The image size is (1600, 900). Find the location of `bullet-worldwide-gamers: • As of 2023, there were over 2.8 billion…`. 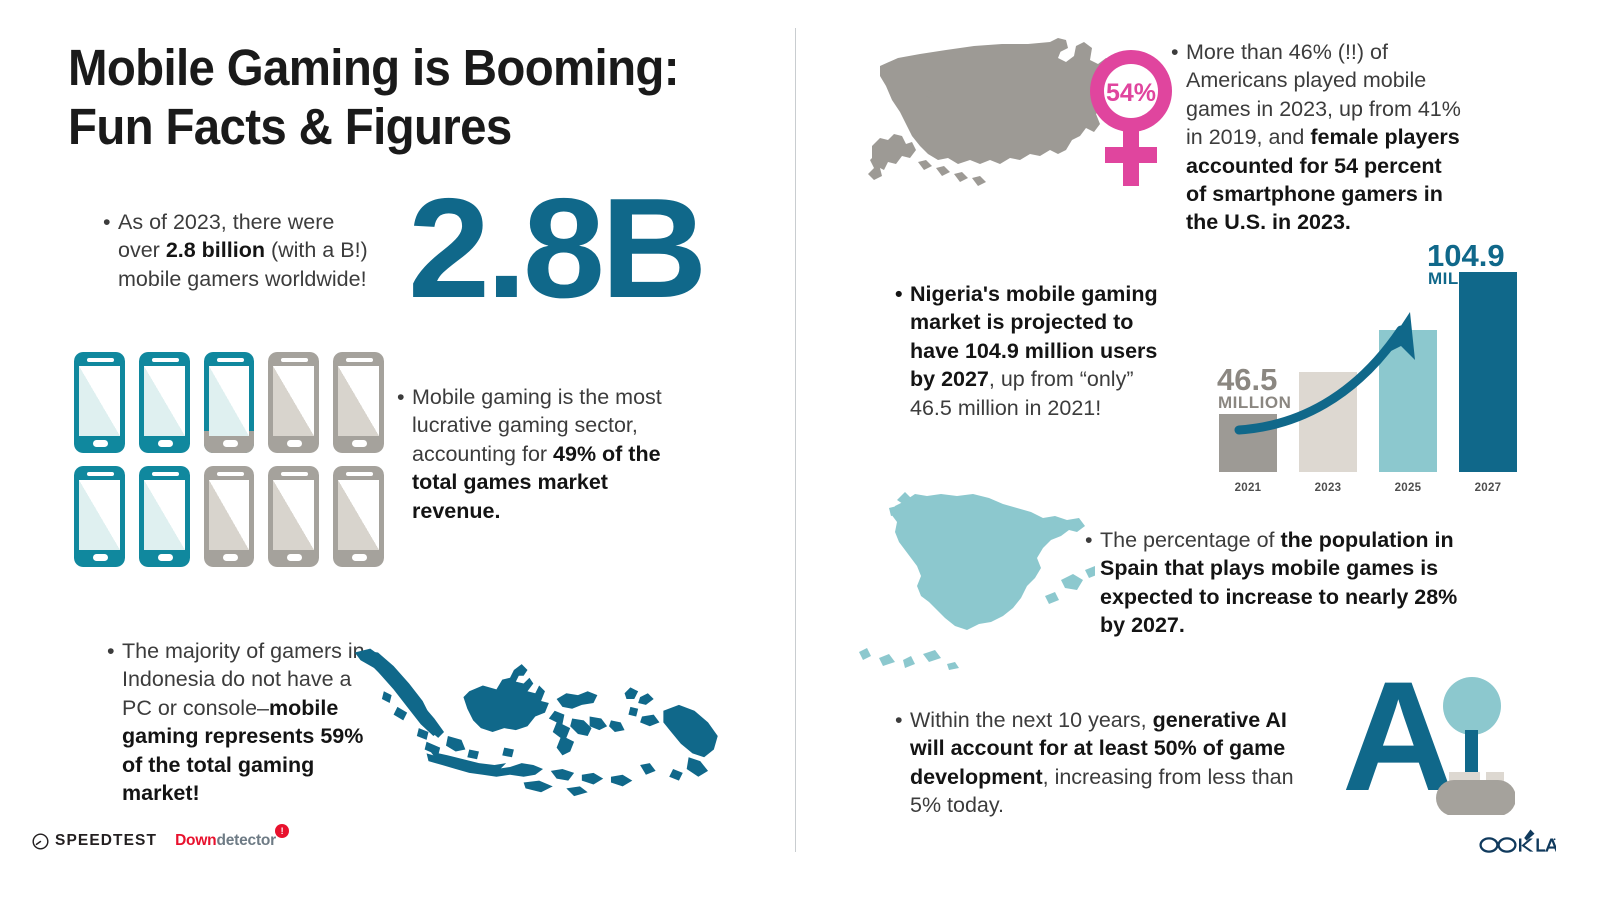

bullet-worldwide-gamers: • As of 2023, there were over 2.8 billion… is located at coordinates (241, 250).